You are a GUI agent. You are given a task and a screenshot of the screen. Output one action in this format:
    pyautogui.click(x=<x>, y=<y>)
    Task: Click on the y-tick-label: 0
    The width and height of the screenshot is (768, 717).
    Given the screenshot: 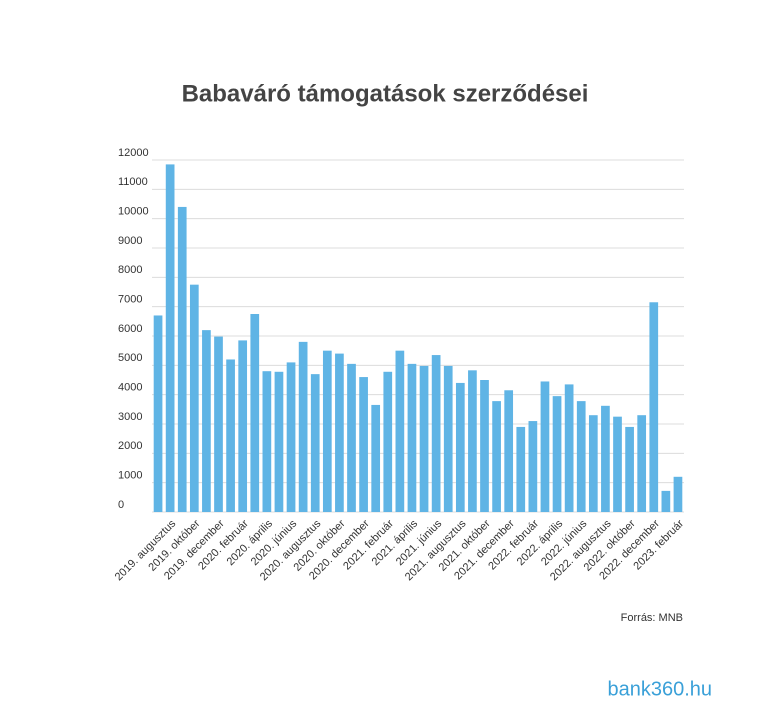 What is the action you would take?
    pyautogui.click(x=121, y=505)
    